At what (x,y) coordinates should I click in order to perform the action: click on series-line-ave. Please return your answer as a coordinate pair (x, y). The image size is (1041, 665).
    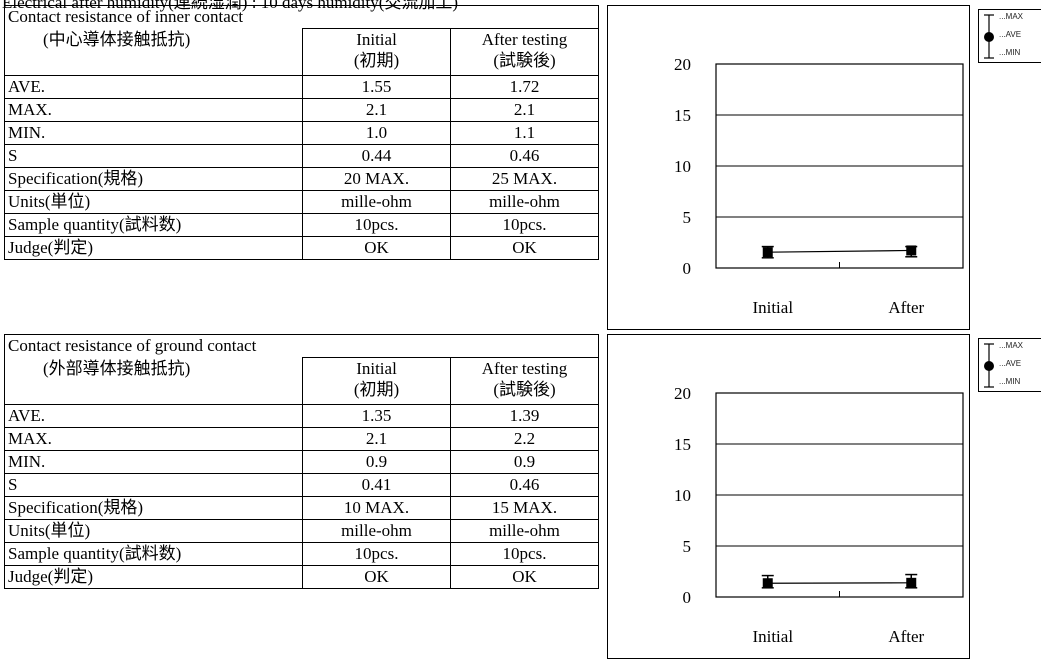
    Looking at the image, I should click on (840, 251).